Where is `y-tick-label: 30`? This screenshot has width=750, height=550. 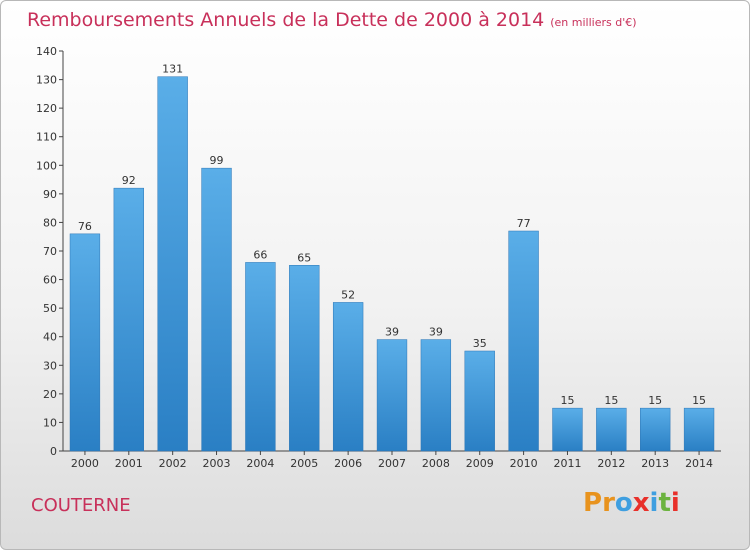 y-tick-label: 30 is located at coordinates (50, 365).